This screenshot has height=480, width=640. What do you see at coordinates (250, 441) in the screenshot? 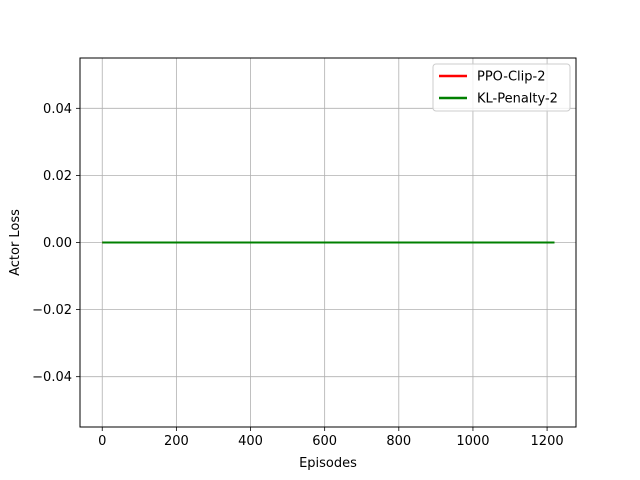
I see `x-tick-label: 400` at bounding box center [250, 441].